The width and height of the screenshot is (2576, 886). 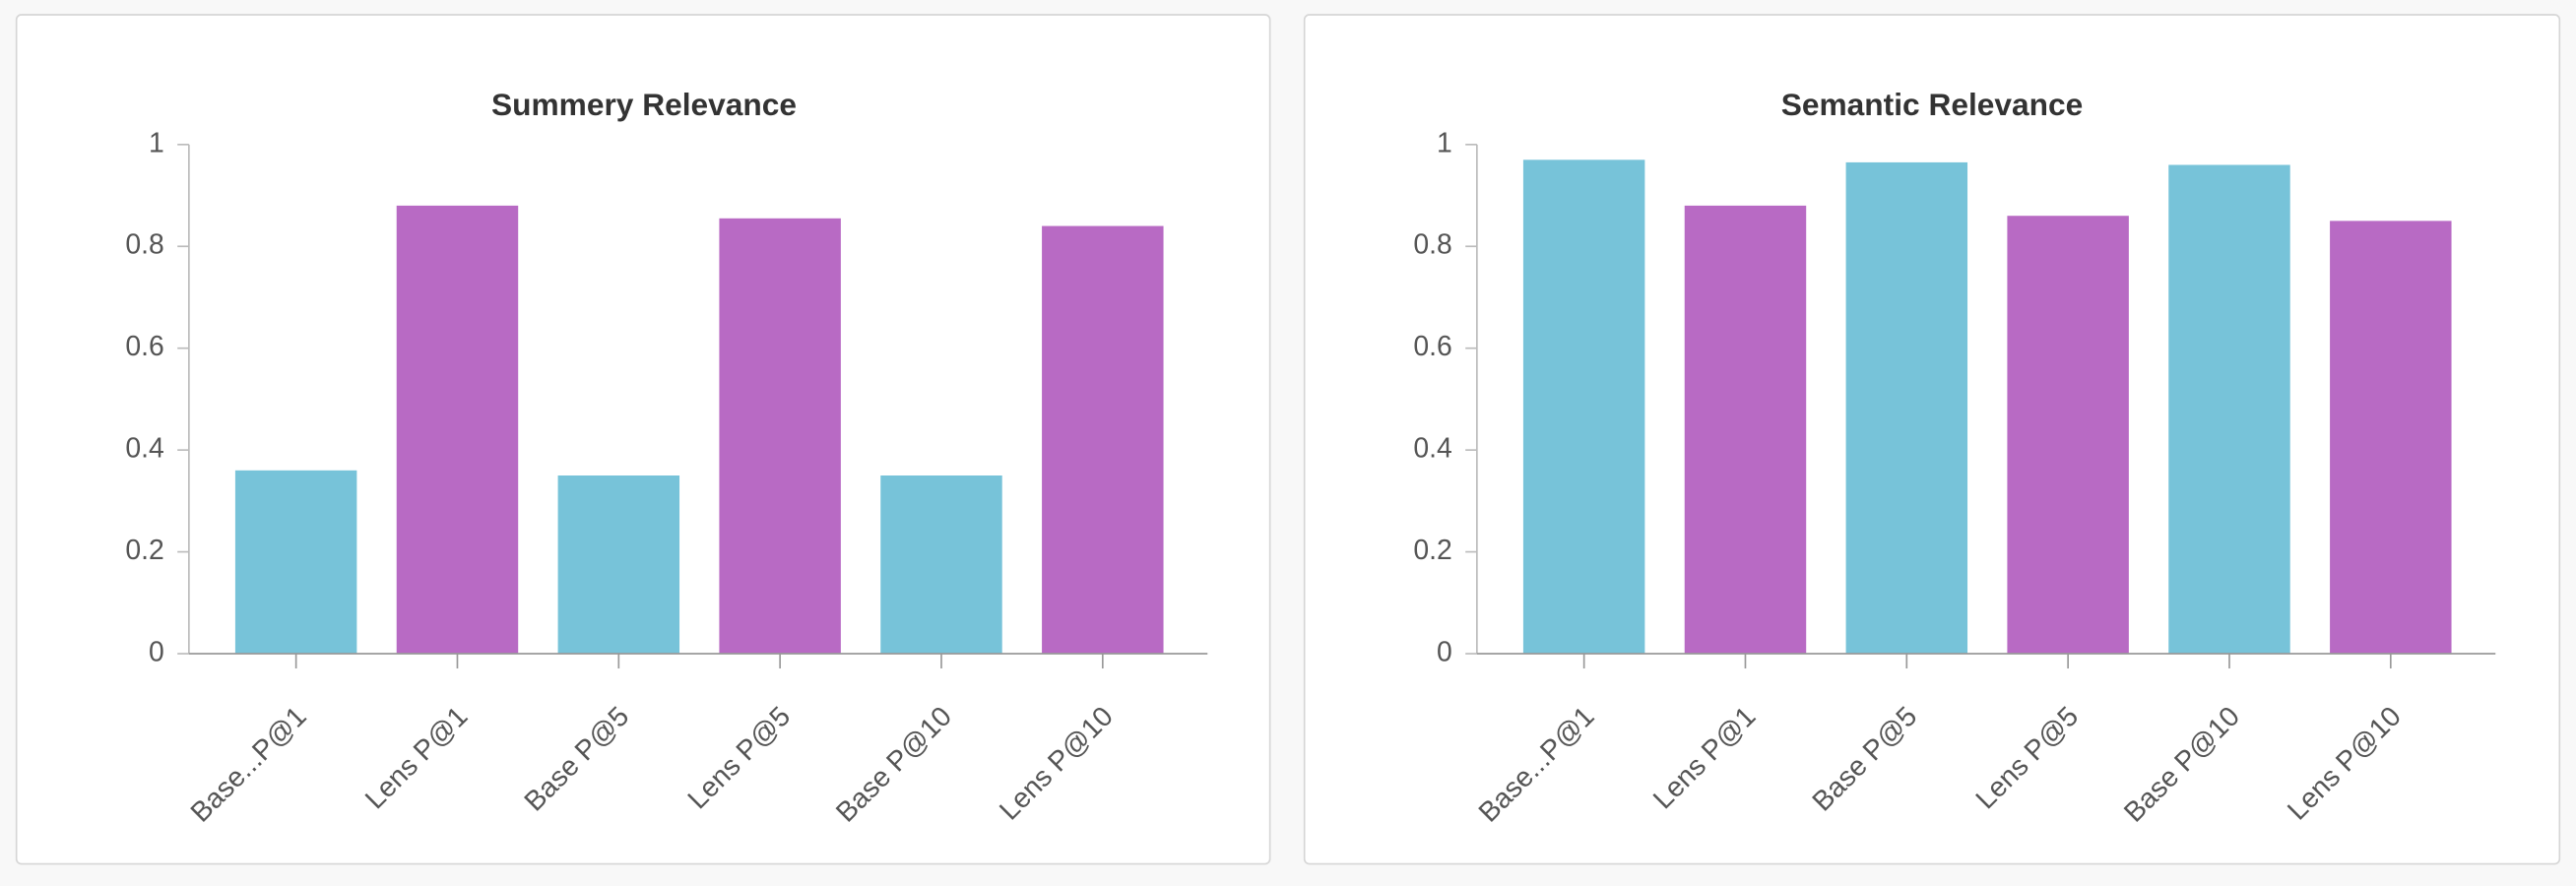 What do you see at coordinates (1932, 104) in the screenshot?
I see `chart-title: Semantic Relevance` at bounding box center [1932, 104].